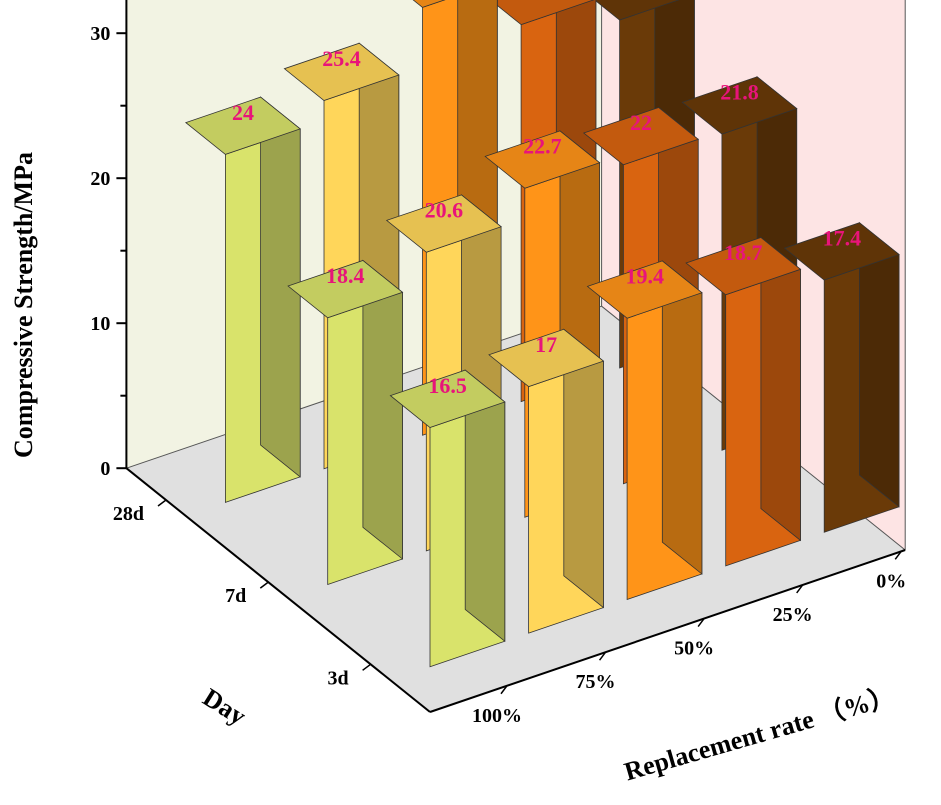 The width and height of the screenshot is (941, 805). I want to click on value-label: 16.5, so click(447, 385).